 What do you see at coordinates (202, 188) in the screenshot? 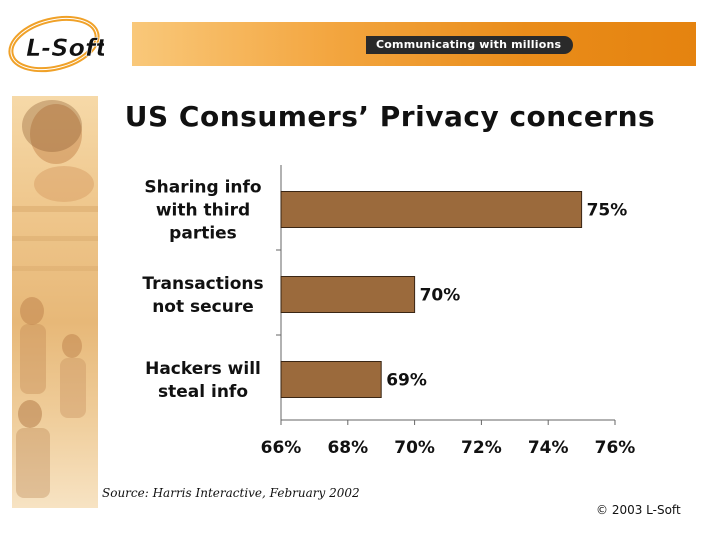
I see `category-label: Sharing info` at bounding box center [202, 188].